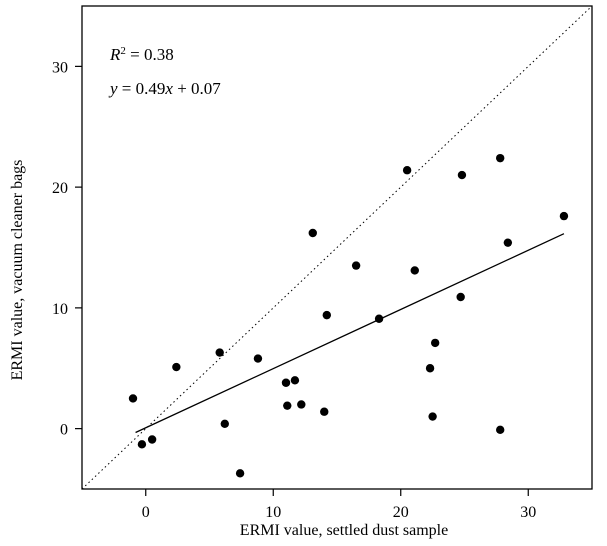  I want to click on r2-symbol: R, so click(115, 54).